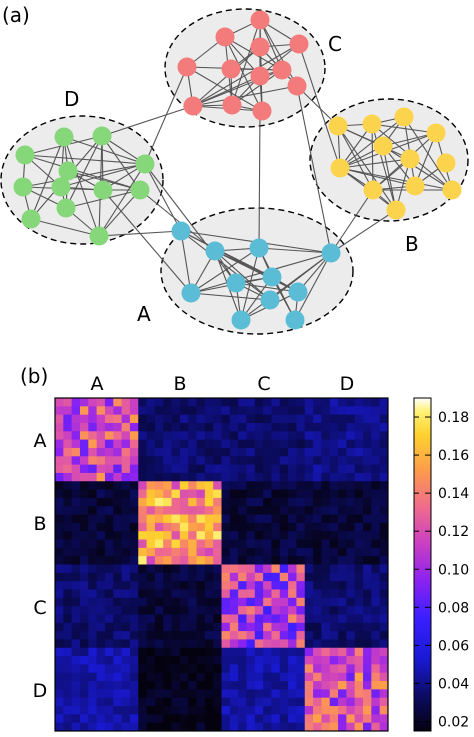 This screenshot has height=737, width=474. I want to click on network-node-c, so click(232, 105).